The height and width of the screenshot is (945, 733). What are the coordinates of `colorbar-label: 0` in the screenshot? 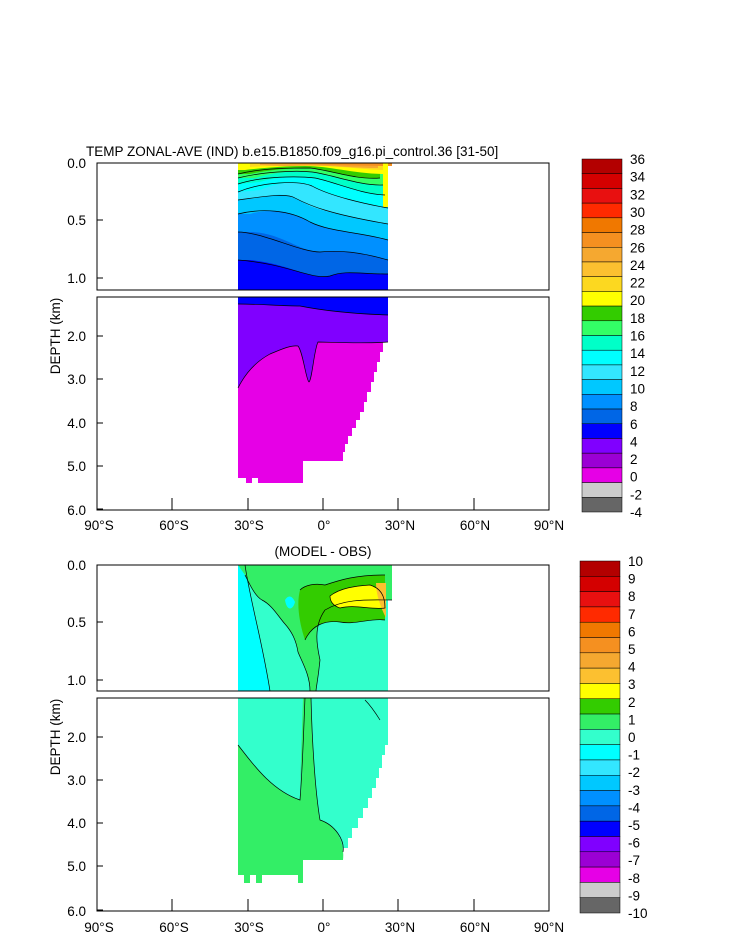 It's located at (632, 737).